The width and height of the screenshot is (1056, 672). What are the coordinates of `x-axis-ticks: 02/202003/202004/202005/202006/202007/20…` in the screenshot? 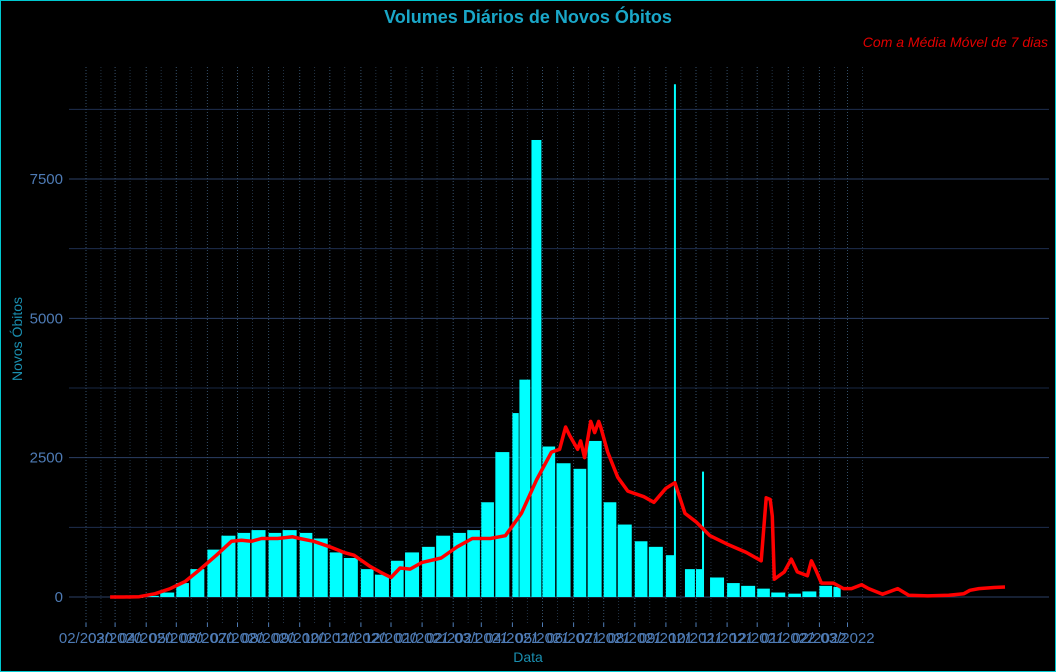 It's located at (467, 635).